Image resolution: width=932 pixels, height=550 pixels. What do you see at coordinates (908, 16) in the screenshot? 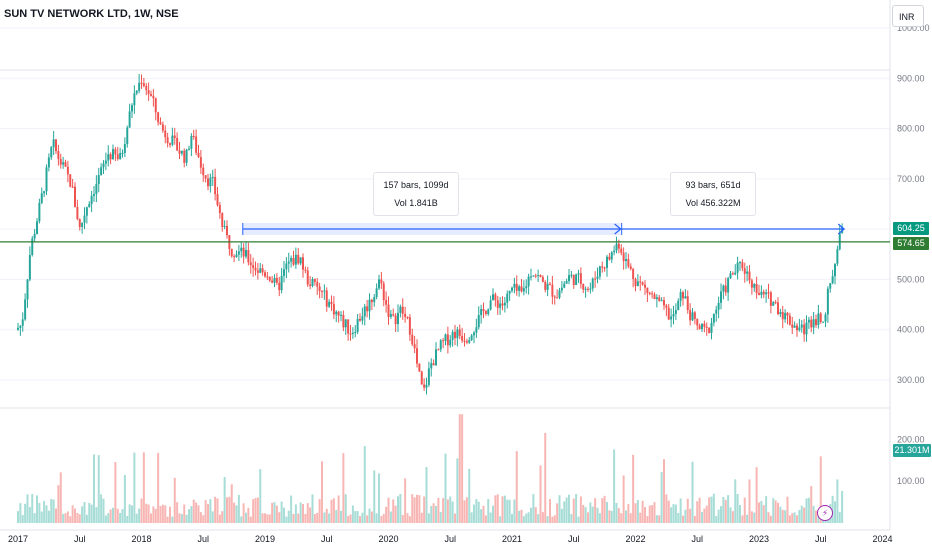
I see `currency-button: INR` at bounding box center [908, 16].